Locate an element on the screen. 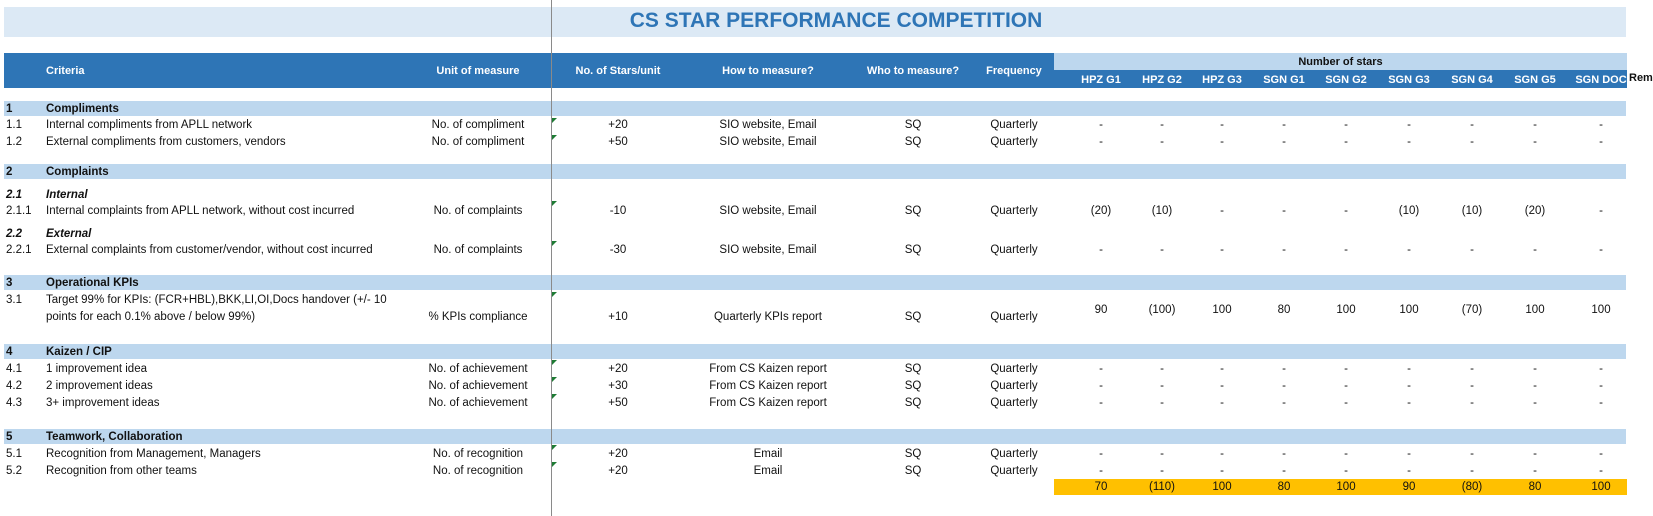 The width and height of the screenshot is (1653, 516). team-header: SGN DOC is located at coordinates (1601, 80).